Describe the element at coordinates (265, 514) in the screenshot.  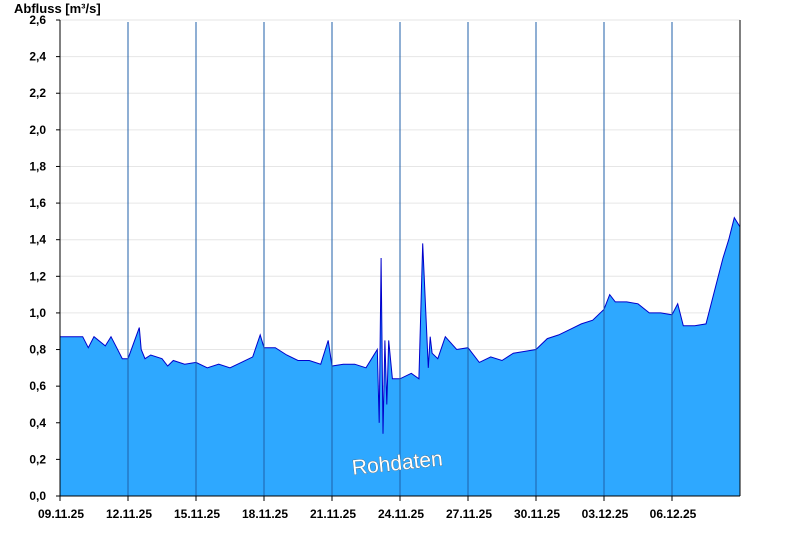
I see `x-tick-label: 18.11.25` at that location.